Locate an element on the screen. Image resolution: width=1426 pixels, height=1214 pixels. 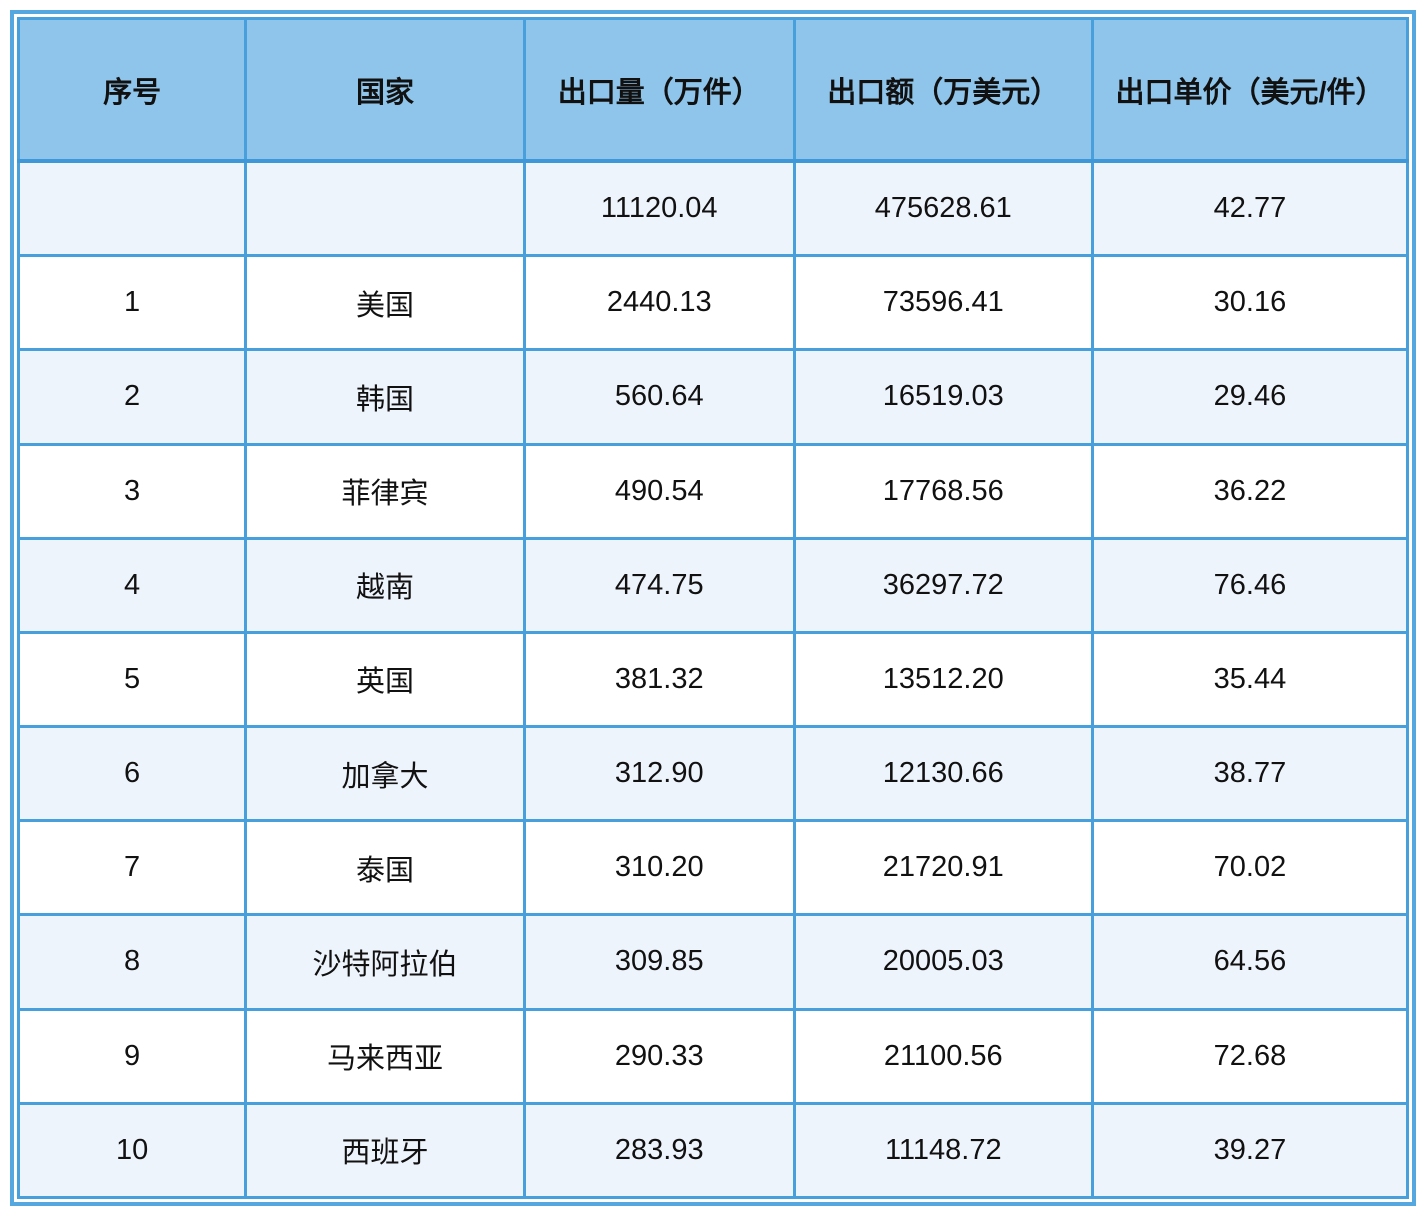
cell-unit-price: 64.56 is located at coordinates (1250, 962).